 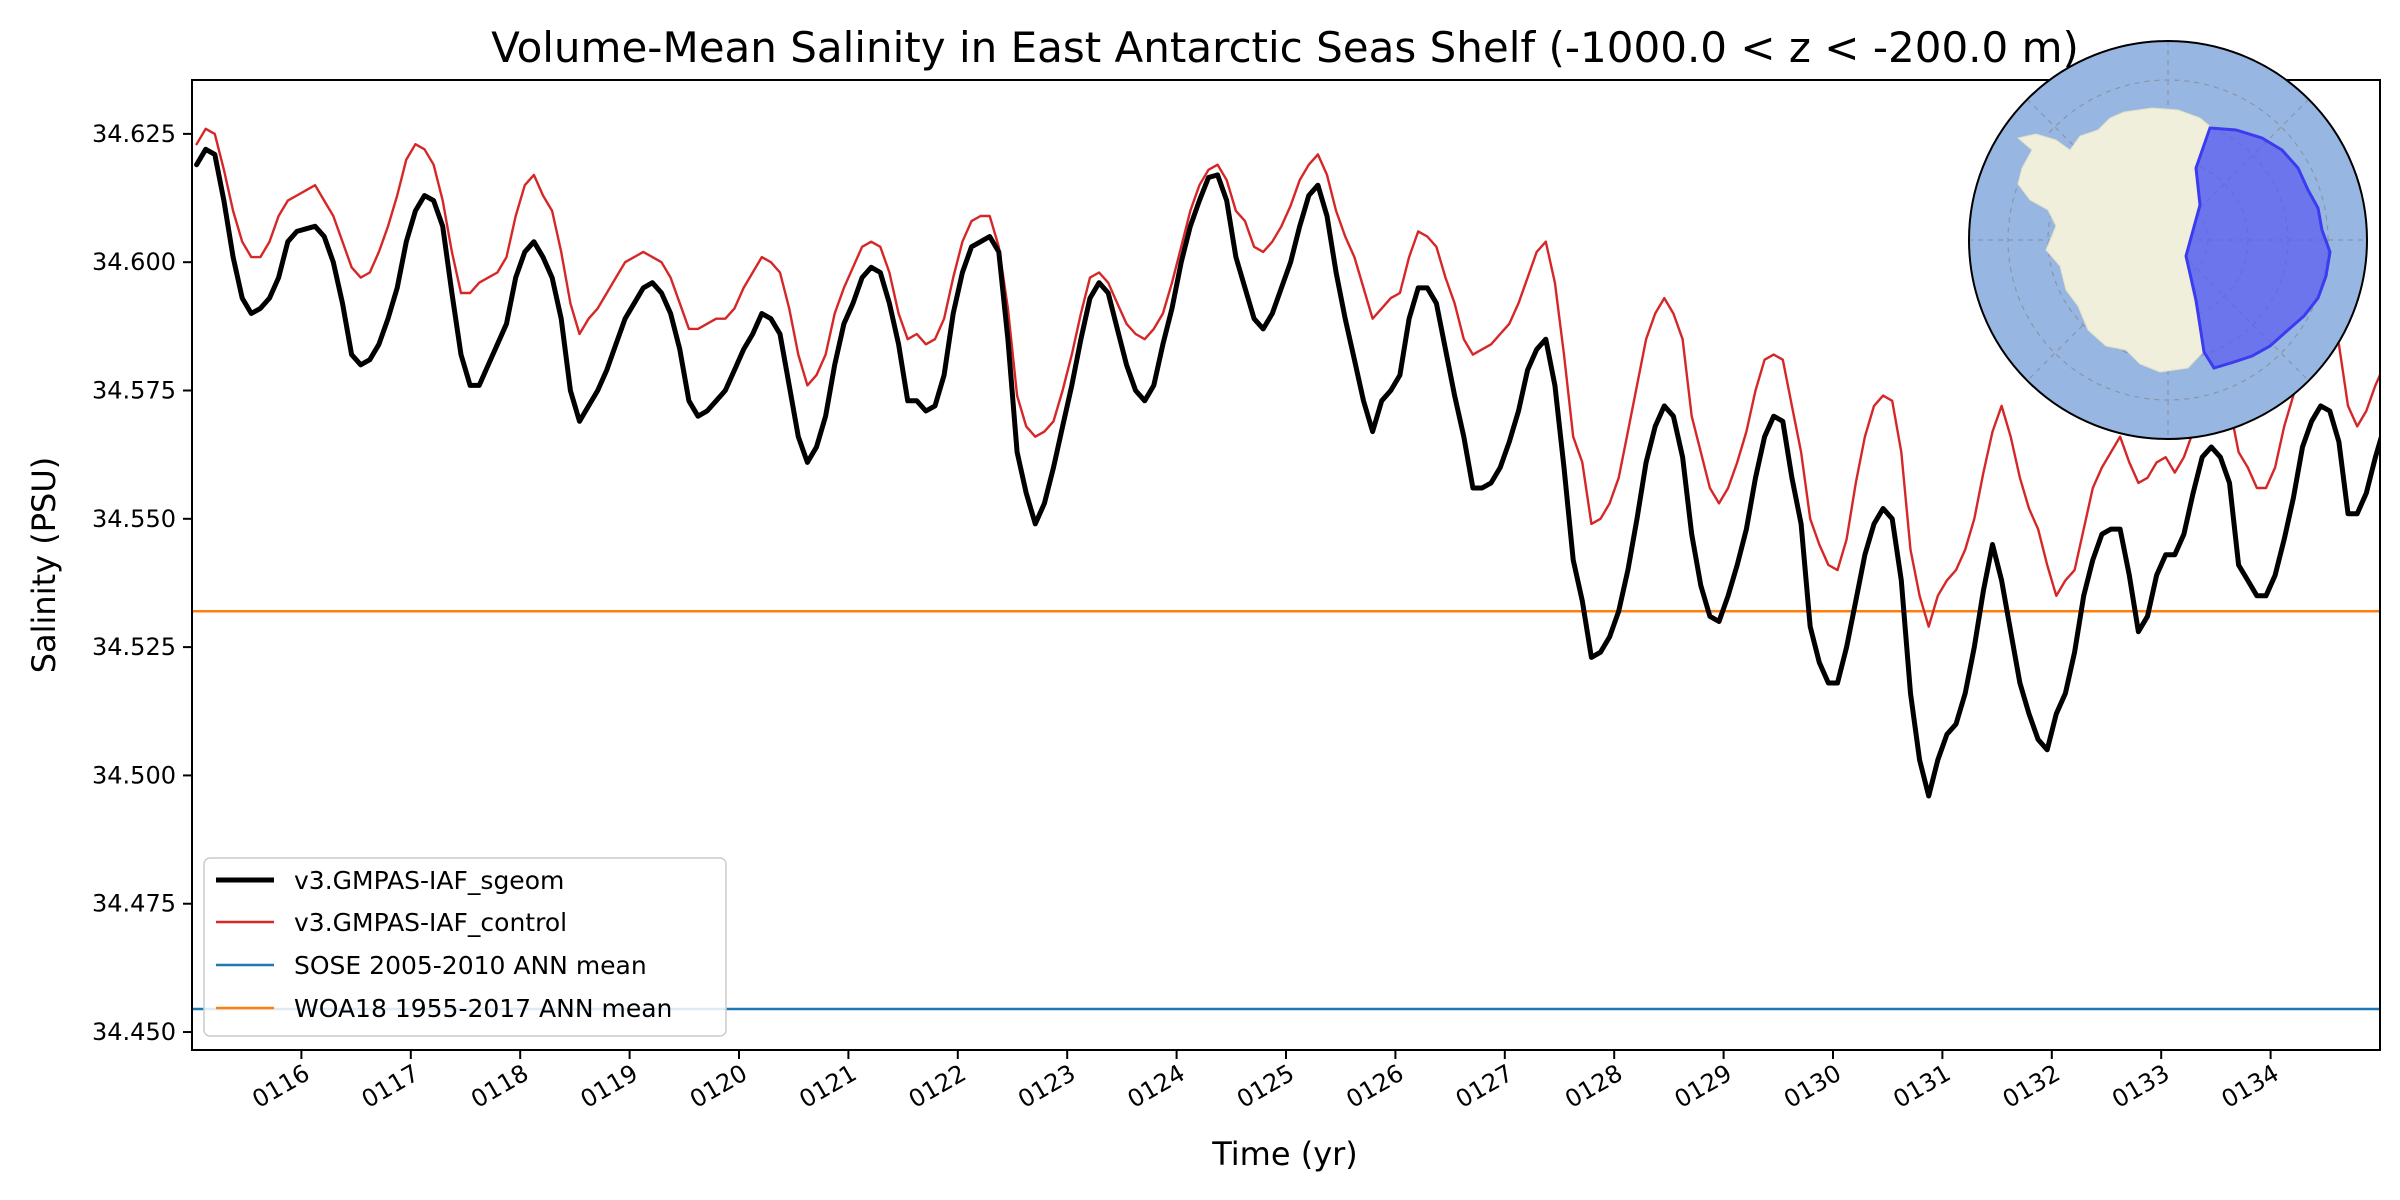 What do you see at coordinates (134, 391) in the screenshot?
I see `y-tick-label: 34.575` at bounding box center [134, 391].